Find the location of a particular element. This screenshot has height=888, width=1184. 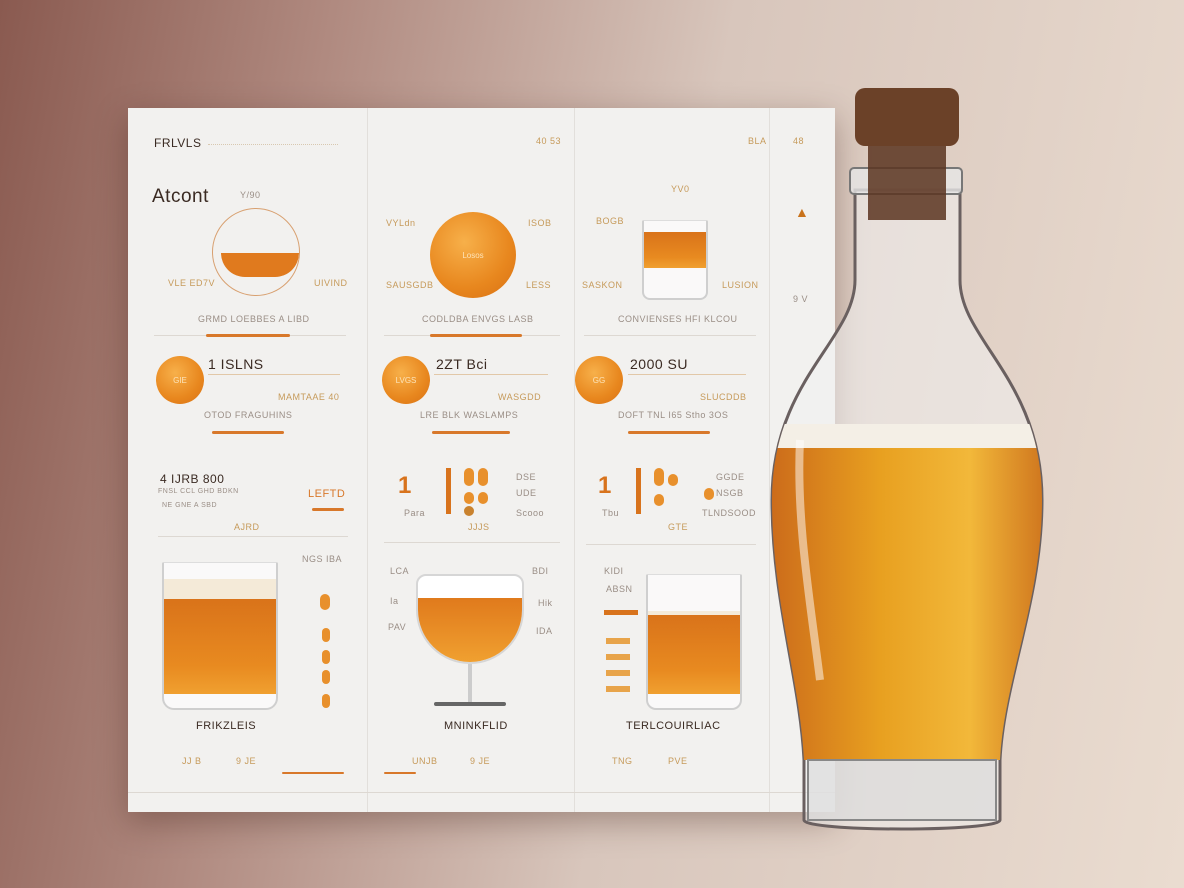

number-caption: AJRD is located at coordinates (247, 527).